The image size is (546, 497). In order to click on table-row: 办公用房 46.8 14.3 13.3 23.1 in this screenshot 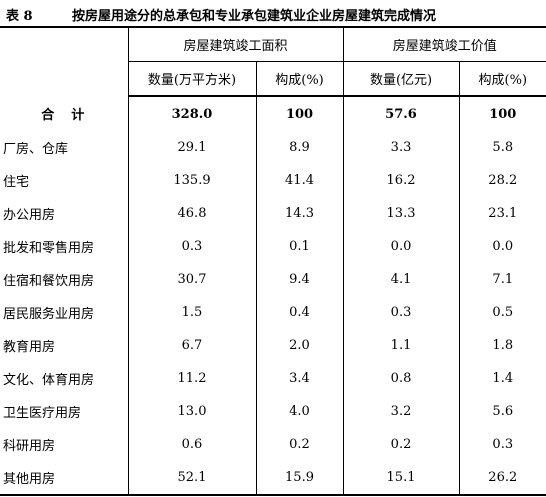, I will do `click(273, 213)`.